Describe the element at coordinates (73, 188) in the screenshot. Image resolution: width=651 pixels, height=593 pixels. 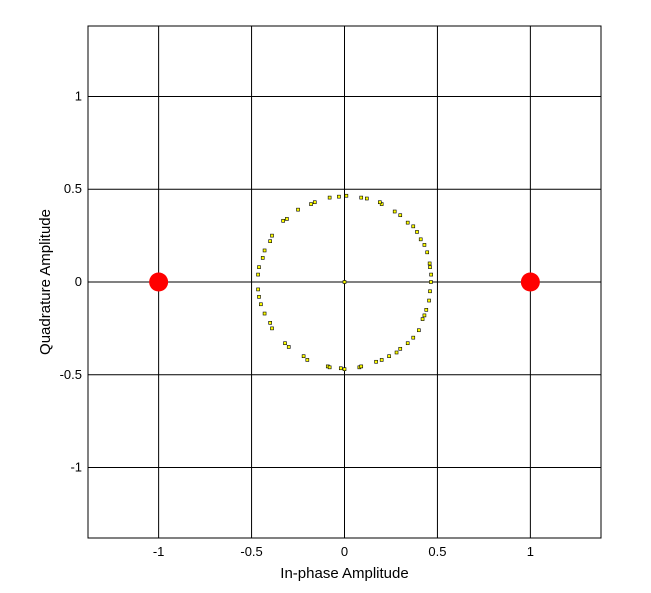
I see `y-tick-label: 0.5` at that location.